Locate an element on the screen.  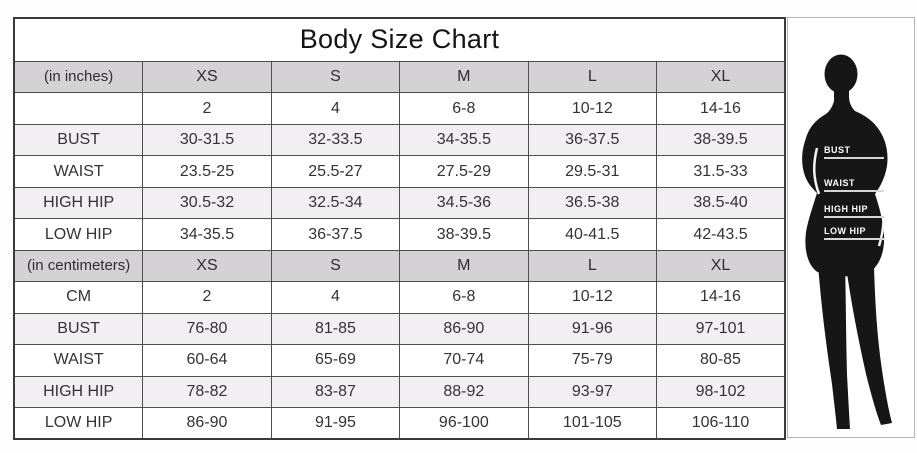
size-cell: 42-43.5 is located at coordinates (721, 234).